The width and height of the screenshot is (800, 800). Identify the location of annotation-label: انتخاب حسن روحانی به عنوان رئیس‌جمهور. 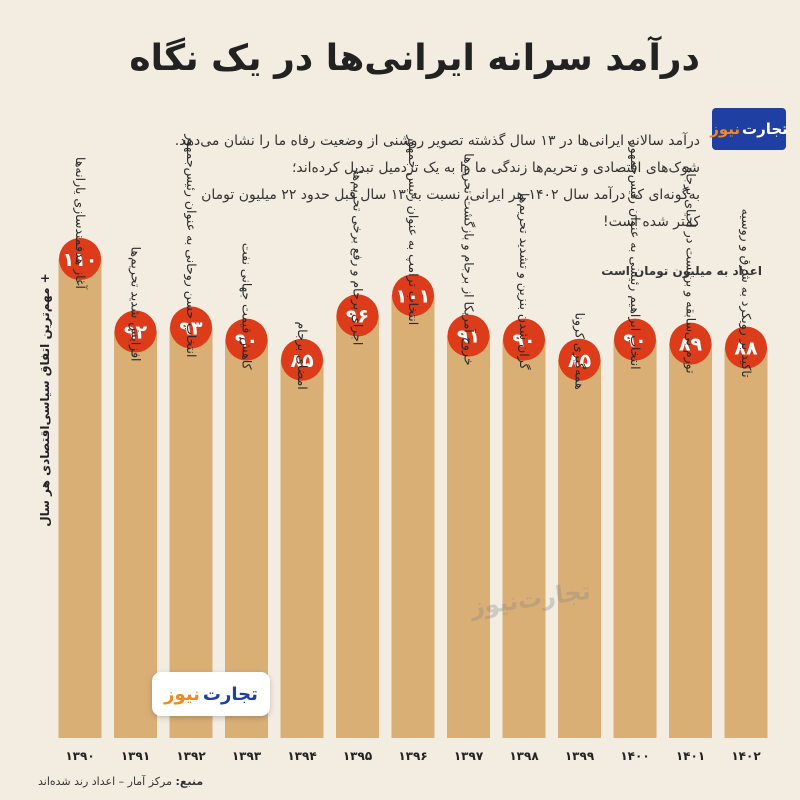
(191, 245).